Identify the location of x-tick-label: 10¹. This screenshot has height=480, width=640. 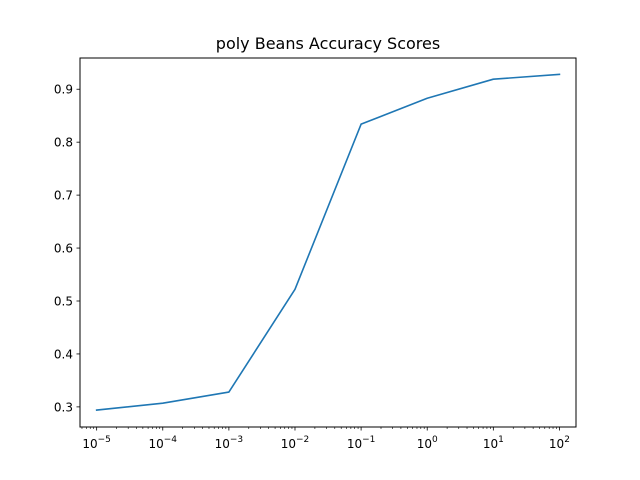
(493, 443).